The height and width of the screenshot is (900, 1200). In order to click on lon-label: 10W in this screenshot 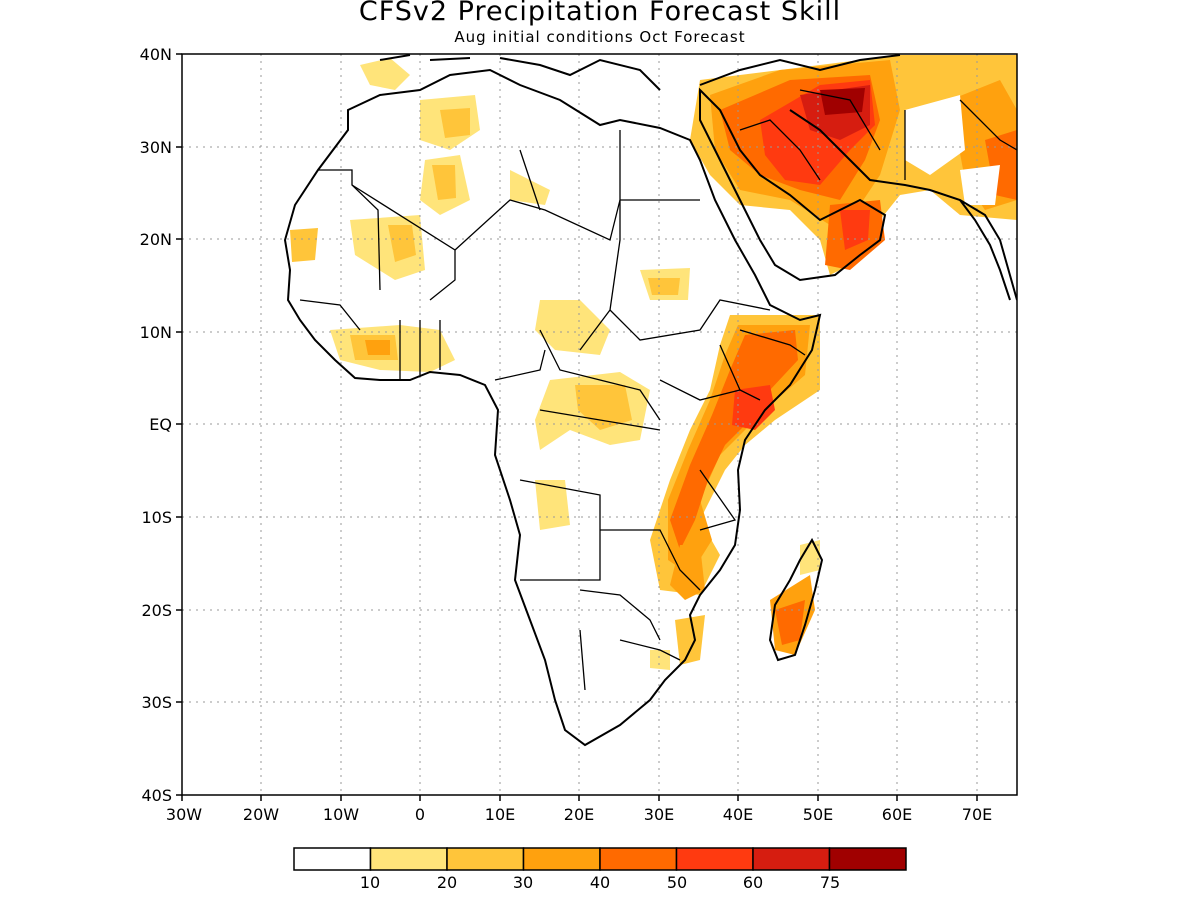, I will do `click(341, 814)`.